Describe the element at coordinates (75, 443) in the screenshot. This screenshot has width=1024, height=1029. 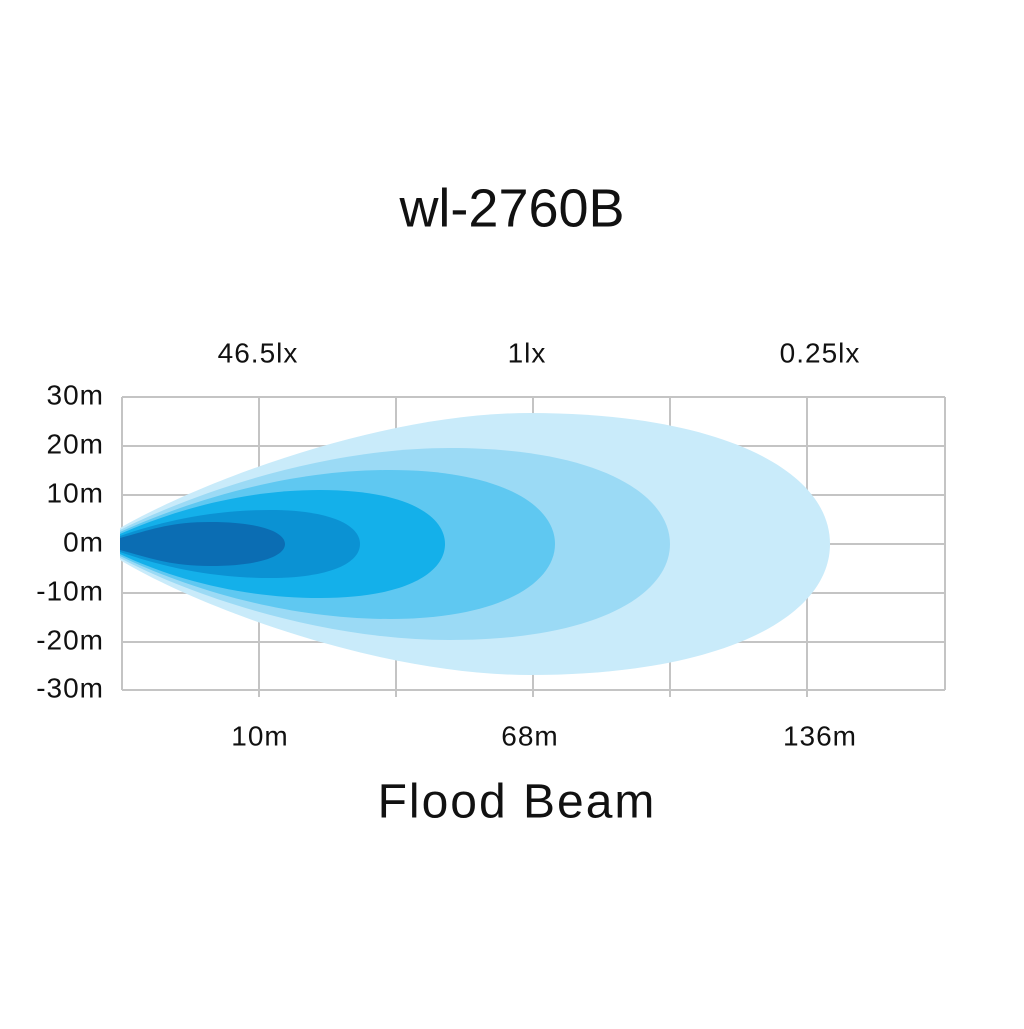
I see `y-label: 20m` at that location.